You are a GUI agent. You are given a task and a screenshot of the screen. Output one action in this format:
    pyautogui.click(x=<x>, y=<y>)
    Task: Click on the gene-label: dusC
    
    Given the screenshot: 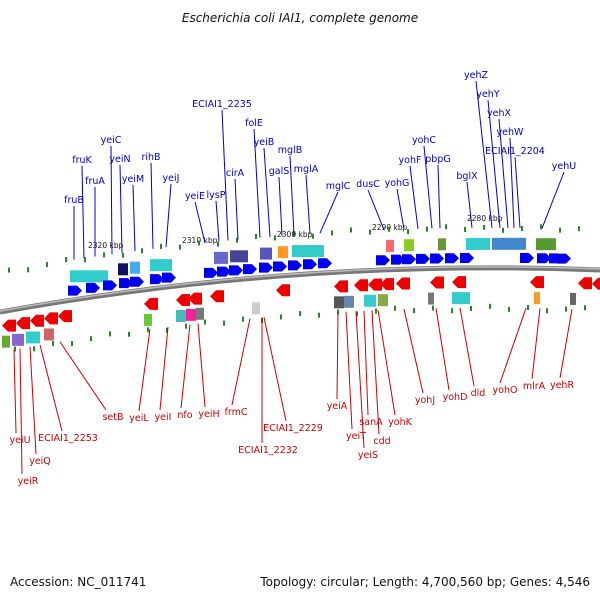 What is the action you would take?
    pyautogui.click(x=368, y=184)
    